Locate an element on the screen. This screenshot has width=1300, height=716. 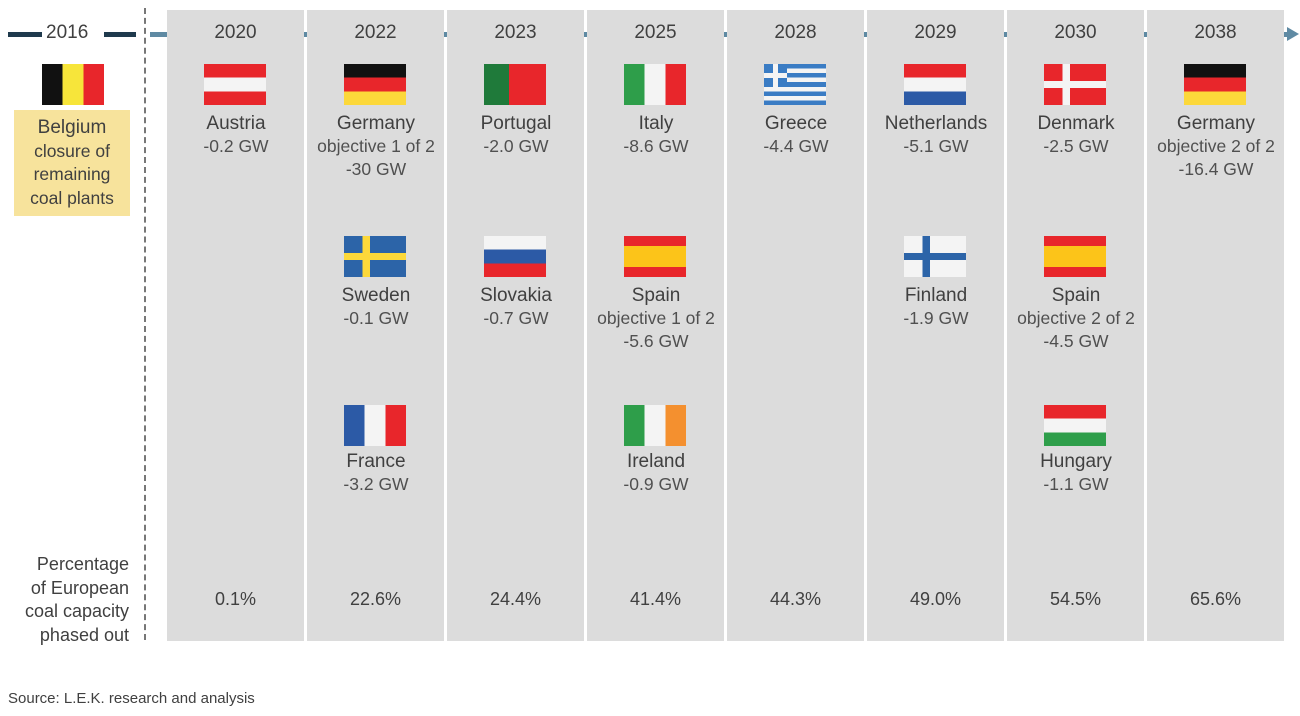
start-country: Belgium is located at coordinates (72, 127).